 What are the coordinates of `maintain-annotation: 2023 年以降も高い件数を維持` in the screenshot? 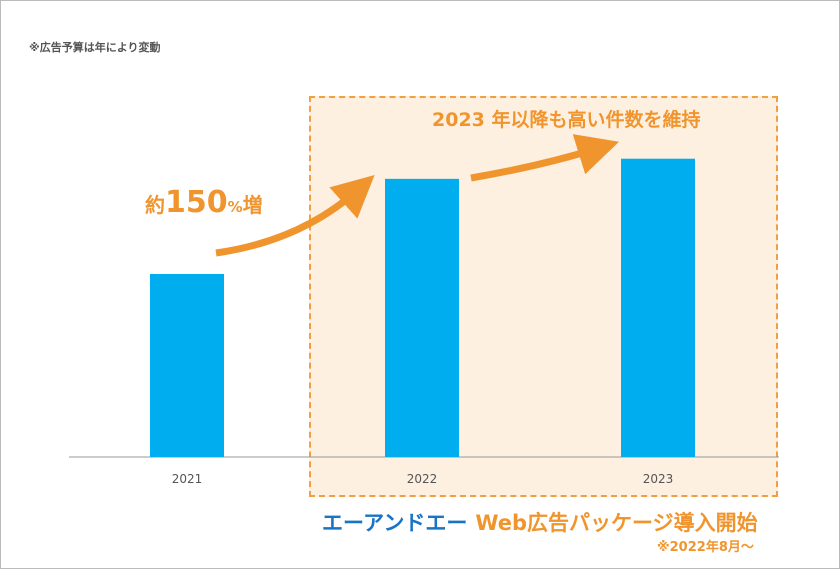 It's located at (566, 120).